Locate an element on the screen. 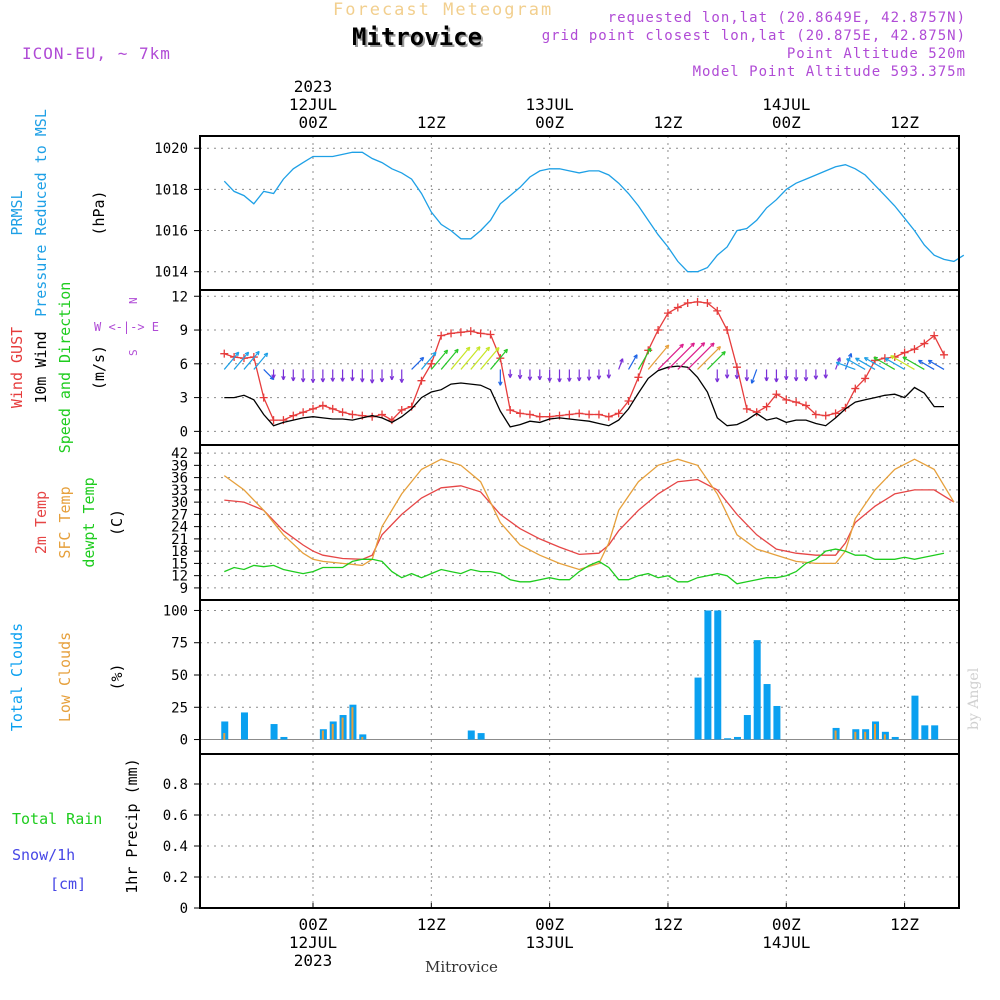 The width and height of the screenshot is (1000, 1000). y-tick-label: 36 is located at coordinates (179, 479).